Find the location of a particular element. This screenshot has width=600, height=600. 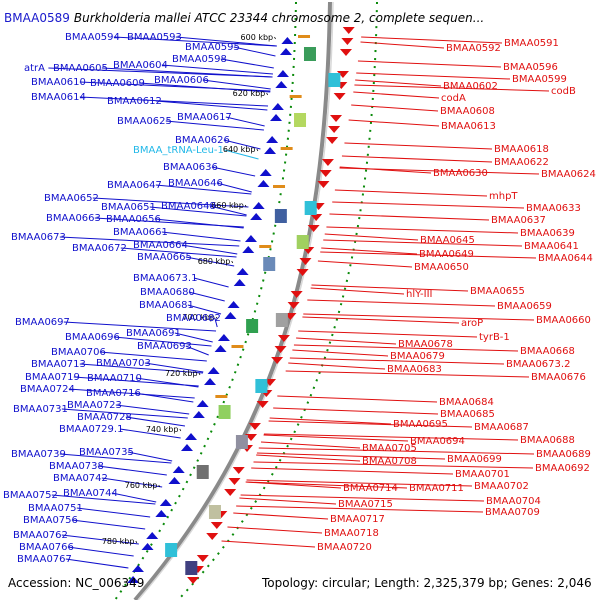

gene-label-left: BMAA0697 is located at coordinates (42, 322).